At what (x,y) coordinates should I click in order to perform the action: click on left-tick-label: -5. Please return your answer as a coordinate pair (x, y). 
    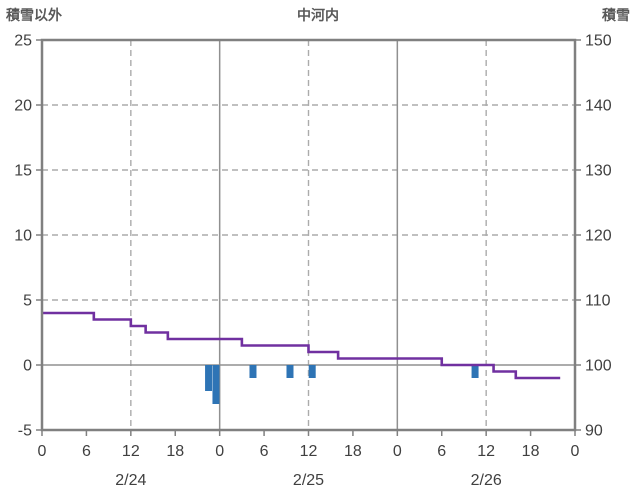
    Looking at the image, I should click on (25, 431).